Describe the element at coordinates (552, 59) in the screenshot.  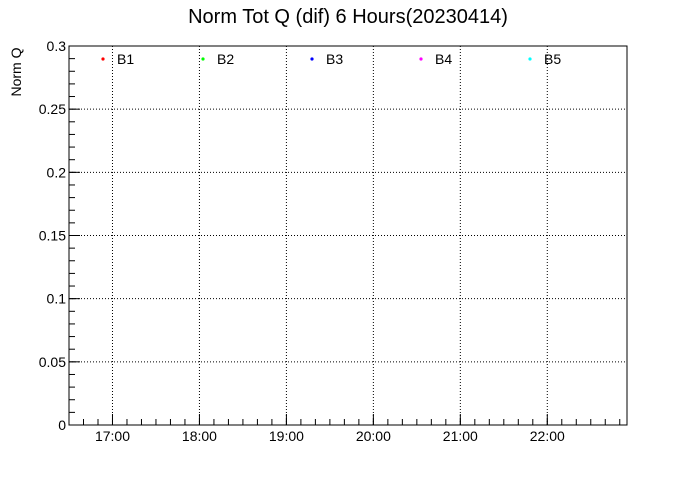
I see `legend-label-b5: B5` at that location.